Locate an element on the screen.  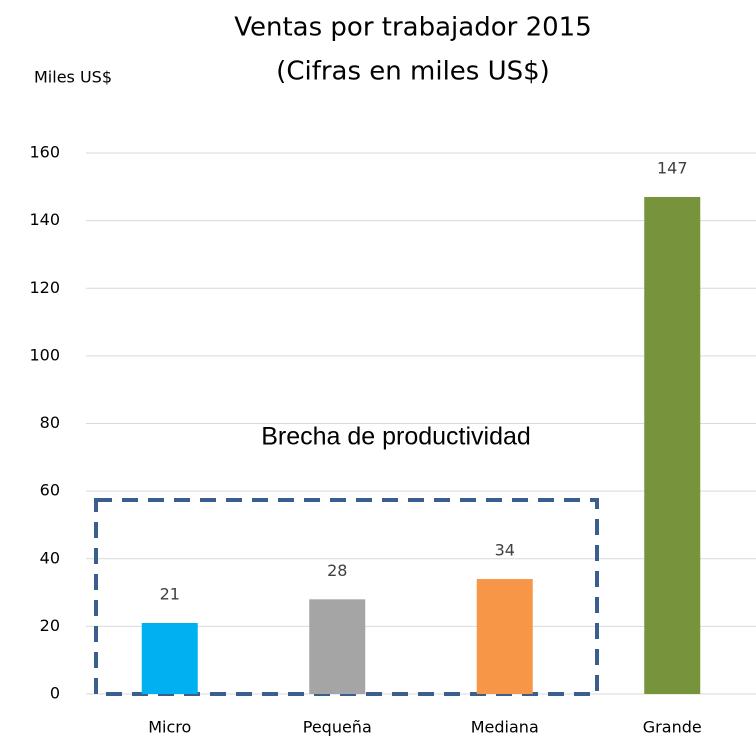
y-axis-label: Miles US$ is located at coordinates (73, 77).